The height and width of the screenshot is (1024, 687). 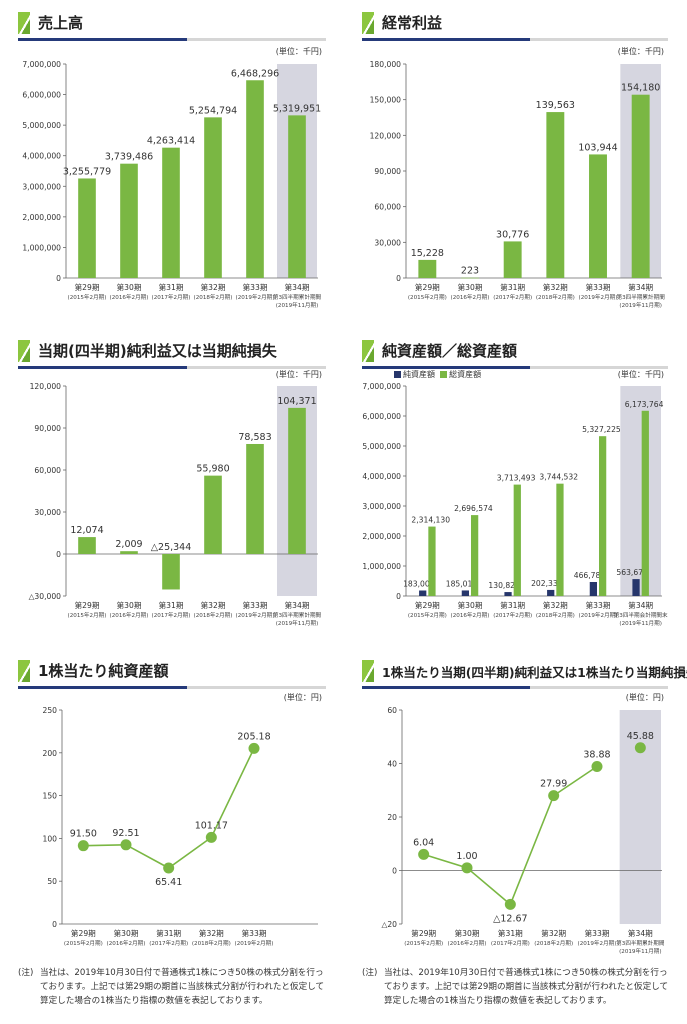 What do you see at coordinates (516, 478) in the screenshot?
I see `data-label-total-assets: 3,713,493` at bounding box center [516, 478].